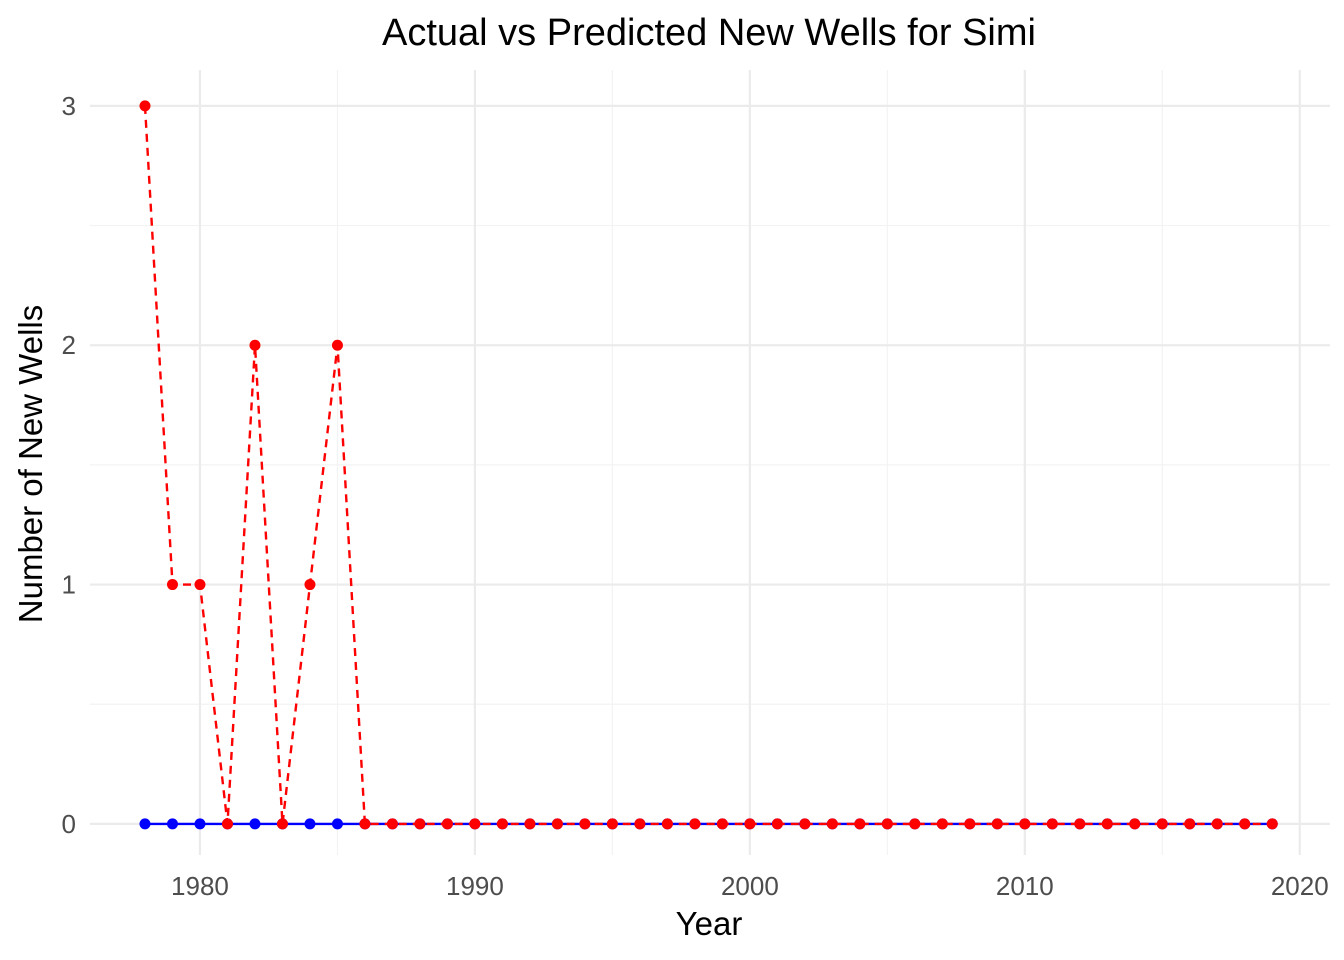  Describe the element at coordinates (69, 345) in the screenshot. I see `y-tick-label: 2` at that location.